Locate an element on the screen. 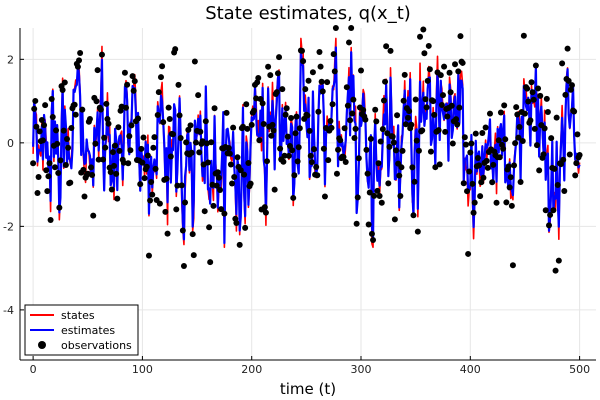 The image size is (600, 400). y-tick-label: 0 is located at coordinates (10, 143).